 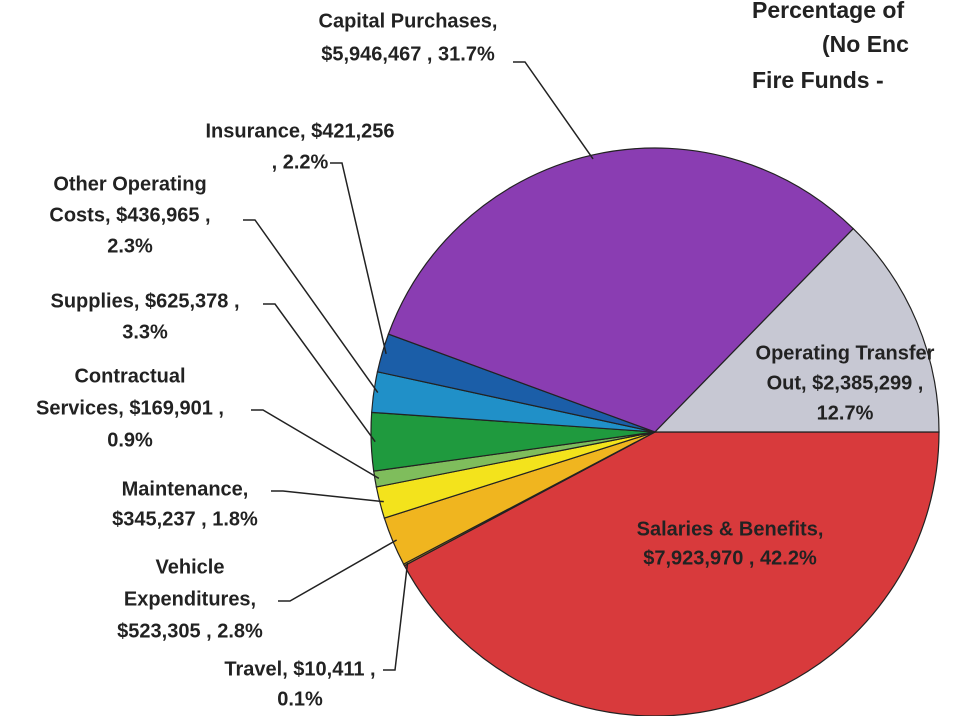 I want to click on slice-label: Operating Transfer, so click(x=845, y=353).